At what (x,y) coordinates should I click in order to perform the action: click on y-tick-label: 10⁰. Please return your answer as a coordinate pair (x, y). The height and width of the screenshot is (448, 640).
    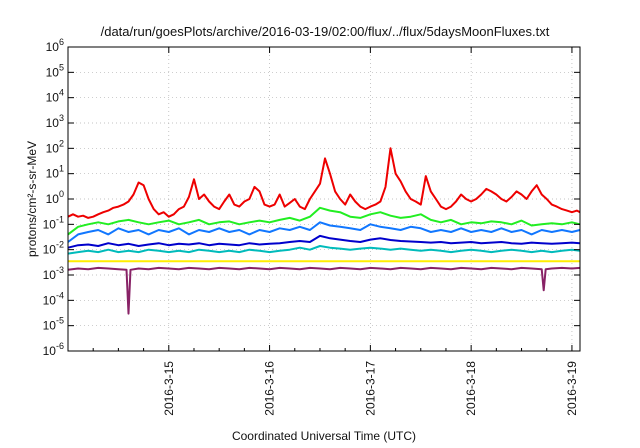
    Looking at the image, I should click on (55, 197).